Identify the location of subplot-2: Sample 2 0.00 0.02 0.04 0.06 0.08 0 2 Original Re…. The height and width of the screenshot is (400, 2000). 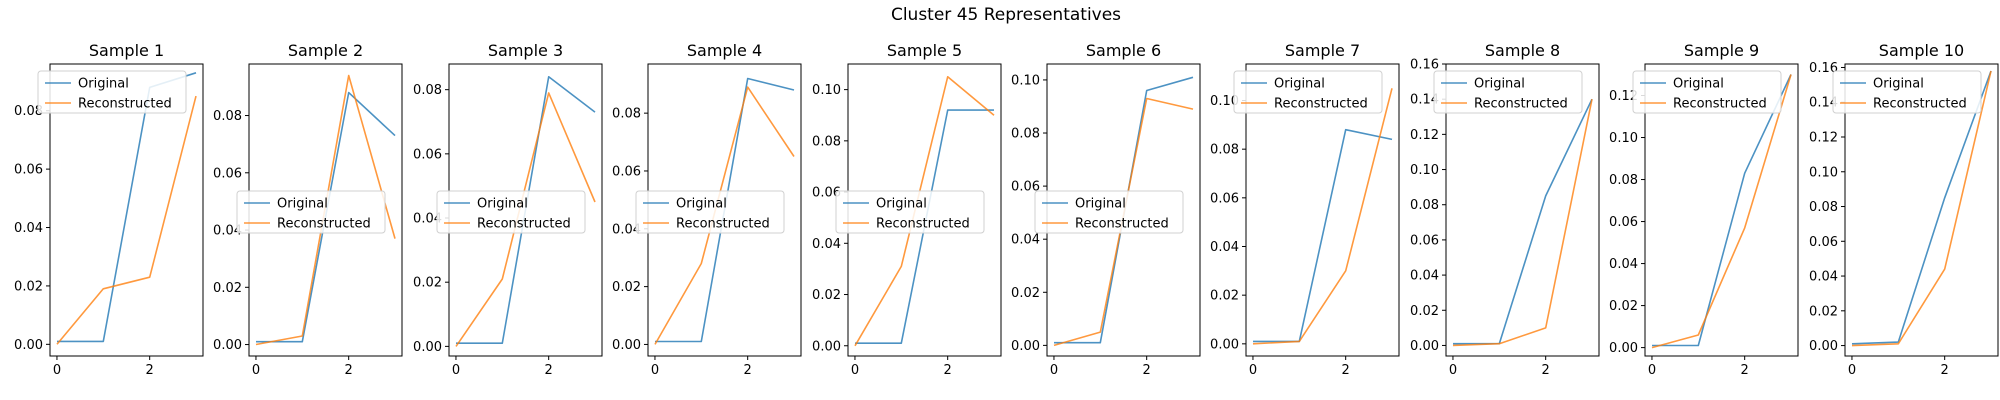
(308, 209).